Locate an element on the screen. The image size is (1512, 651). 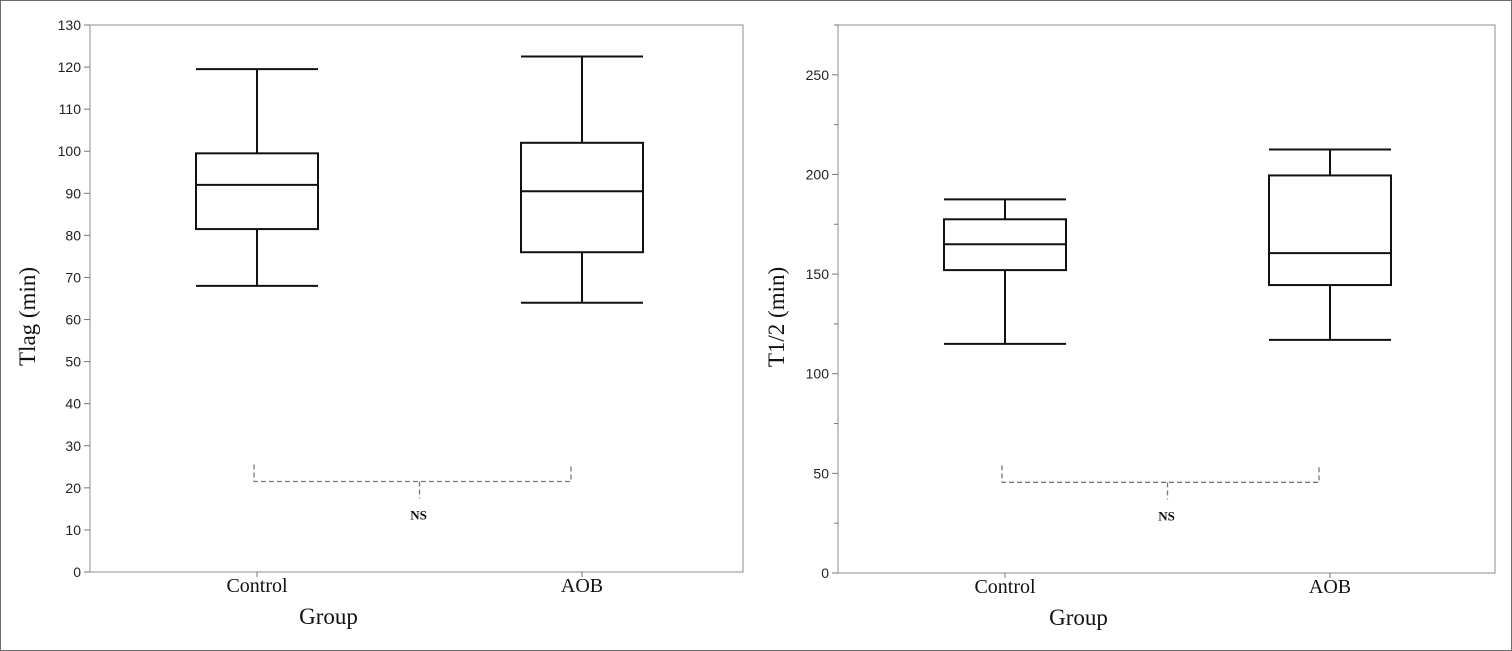
y-tick-label: 130 is located at coordinates (70, 25).